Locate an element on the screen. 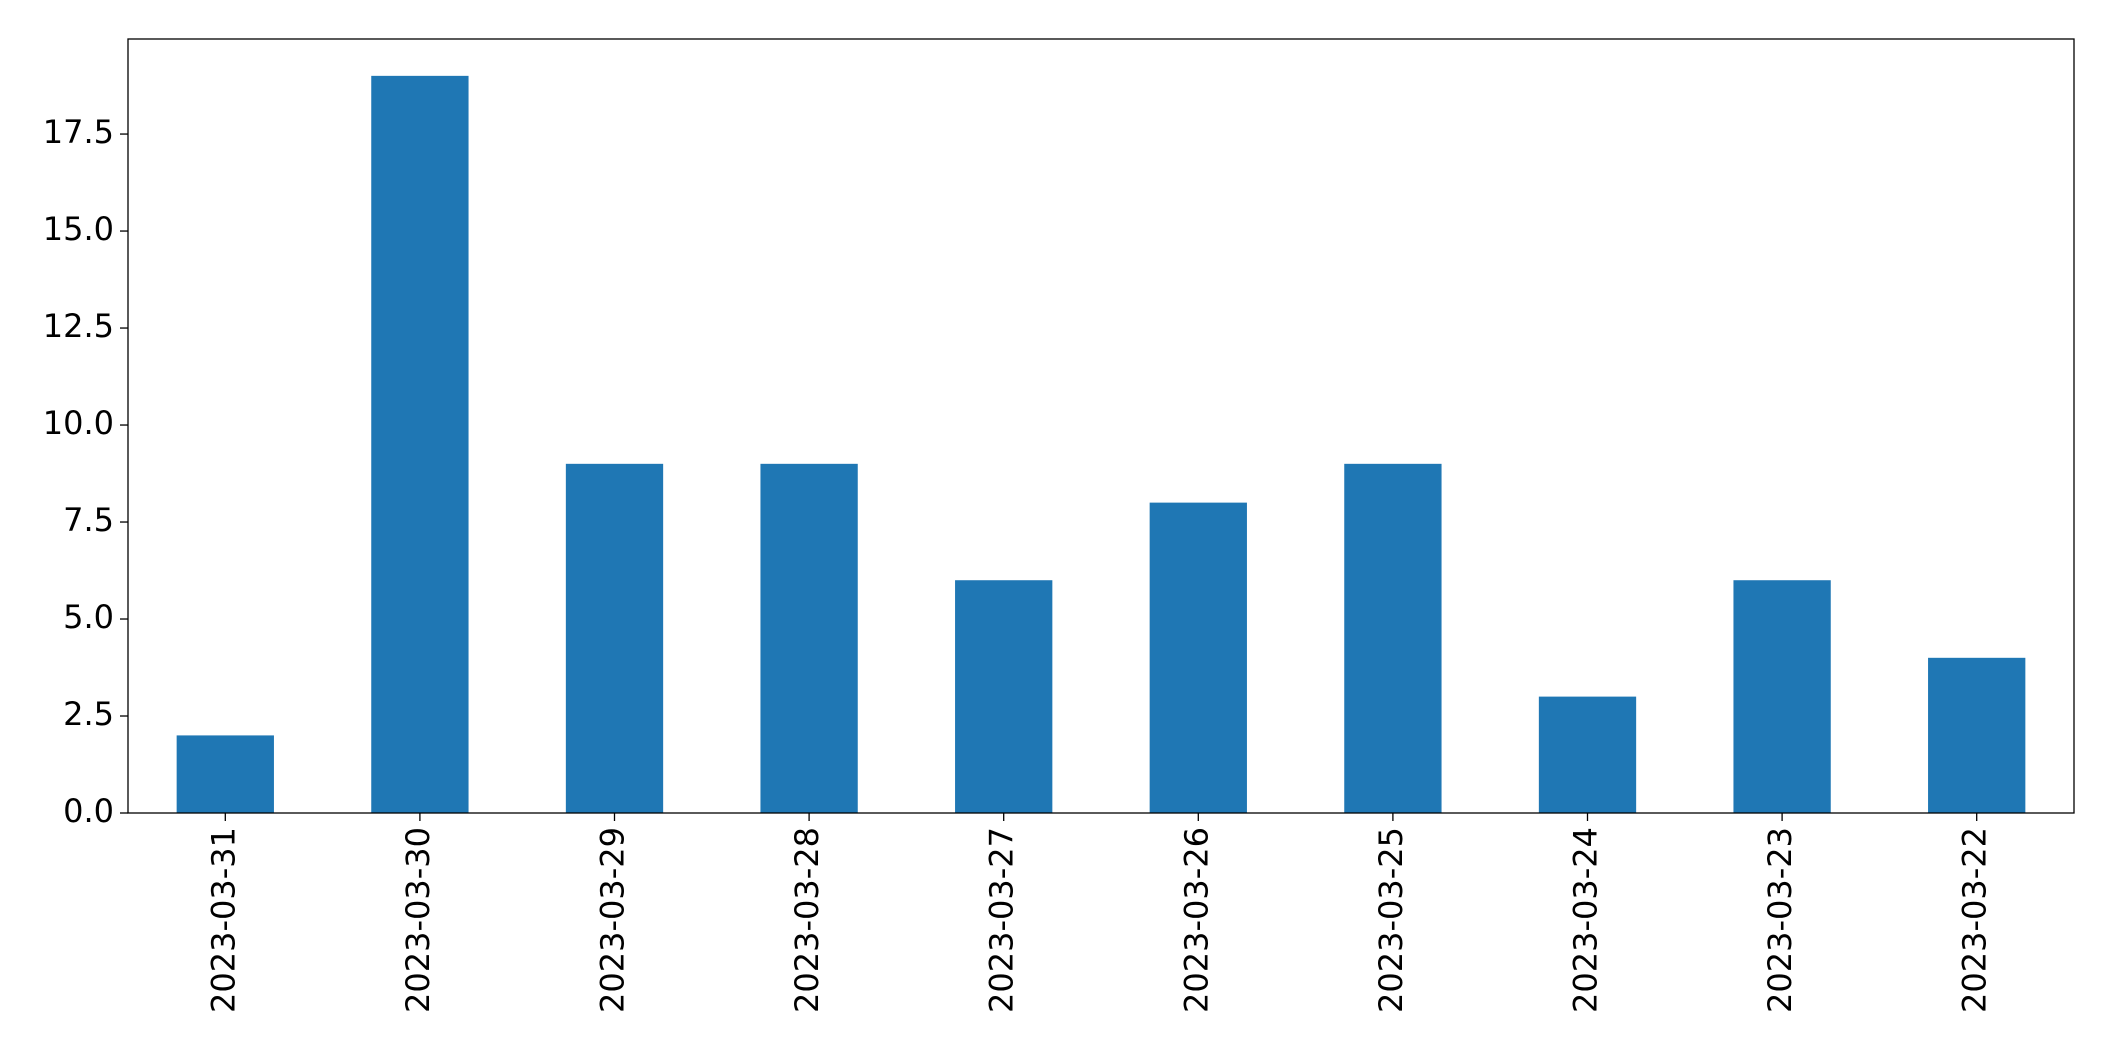  y-tick-label: 2.5 is located at coordinates (88, 714).